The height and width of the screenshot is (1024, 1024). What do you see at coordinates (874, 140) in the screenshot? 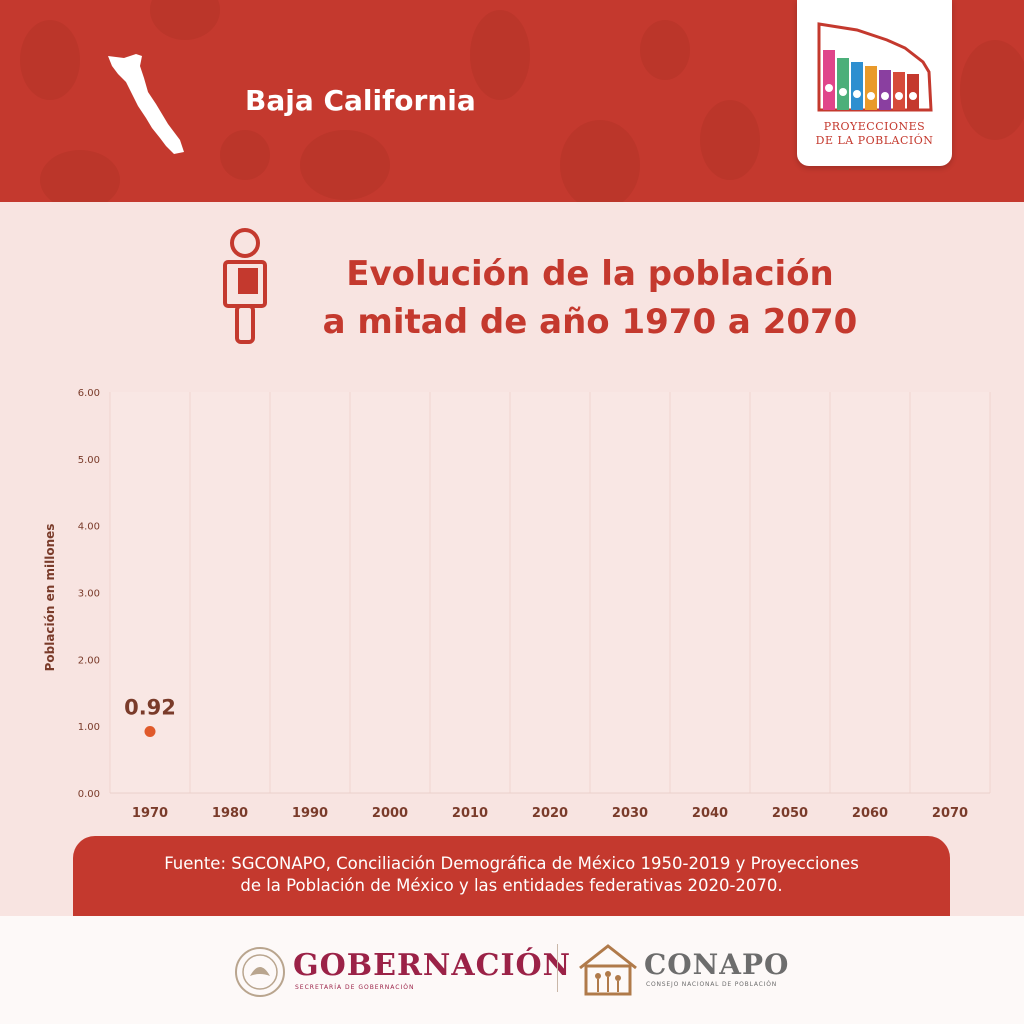
I see `logo-line-2: DE LA POBLACIÓN` at bounding box center [874, 140].